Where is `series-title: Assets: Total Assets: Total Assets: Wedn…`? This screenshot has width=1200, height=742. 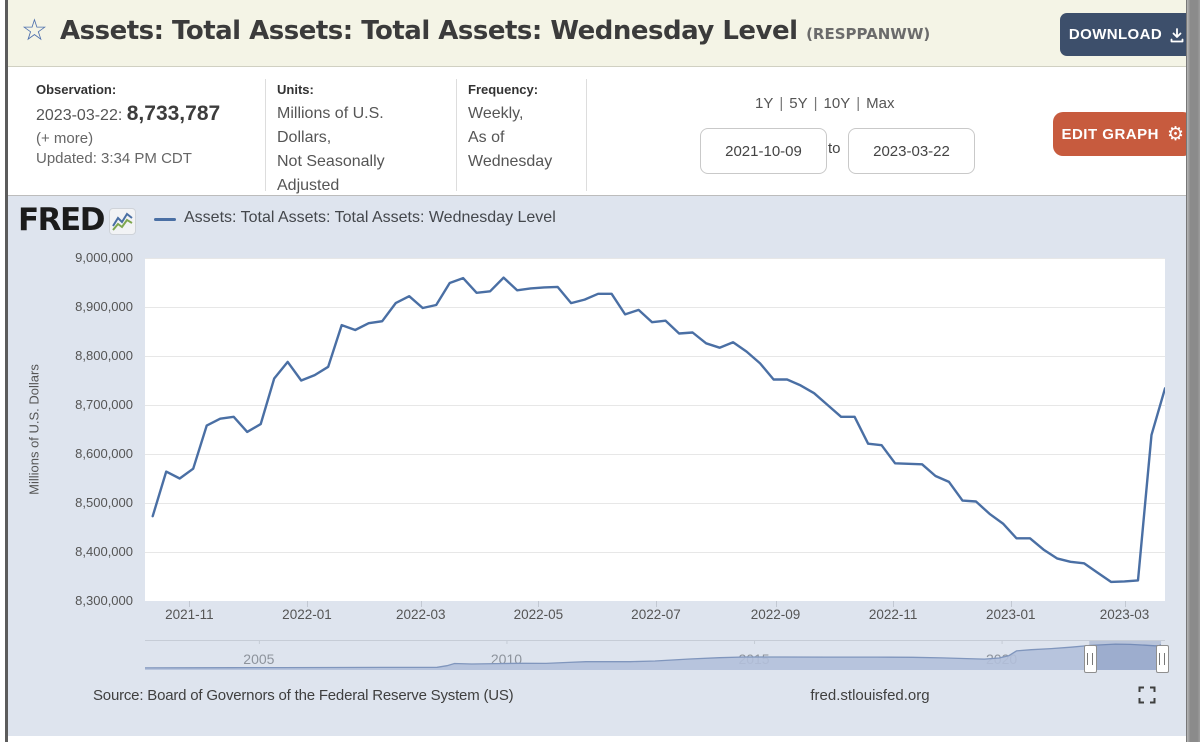 series-title: Assets: Total Assets: Total Assets: Wedn… is located at coordinates (429, 31).